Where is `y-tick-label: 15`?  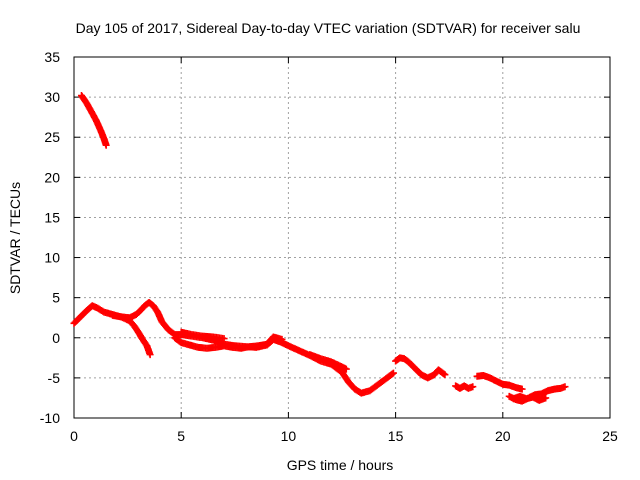
y-tick-label: 15 is located at coordinates (52, 217).